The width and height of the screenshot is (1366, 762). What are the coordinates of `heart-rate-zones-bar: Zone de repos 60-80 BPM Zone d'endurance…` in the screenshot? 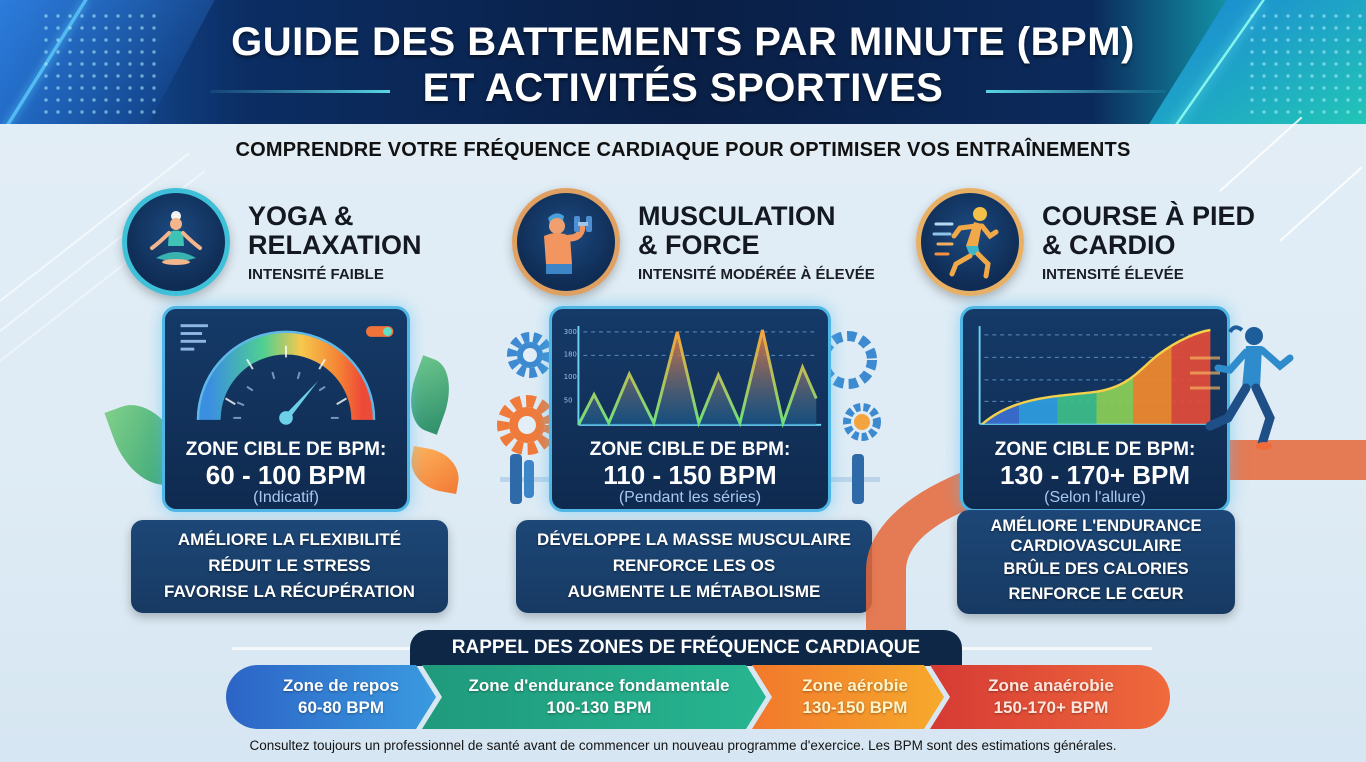 It's located at (698, 697).